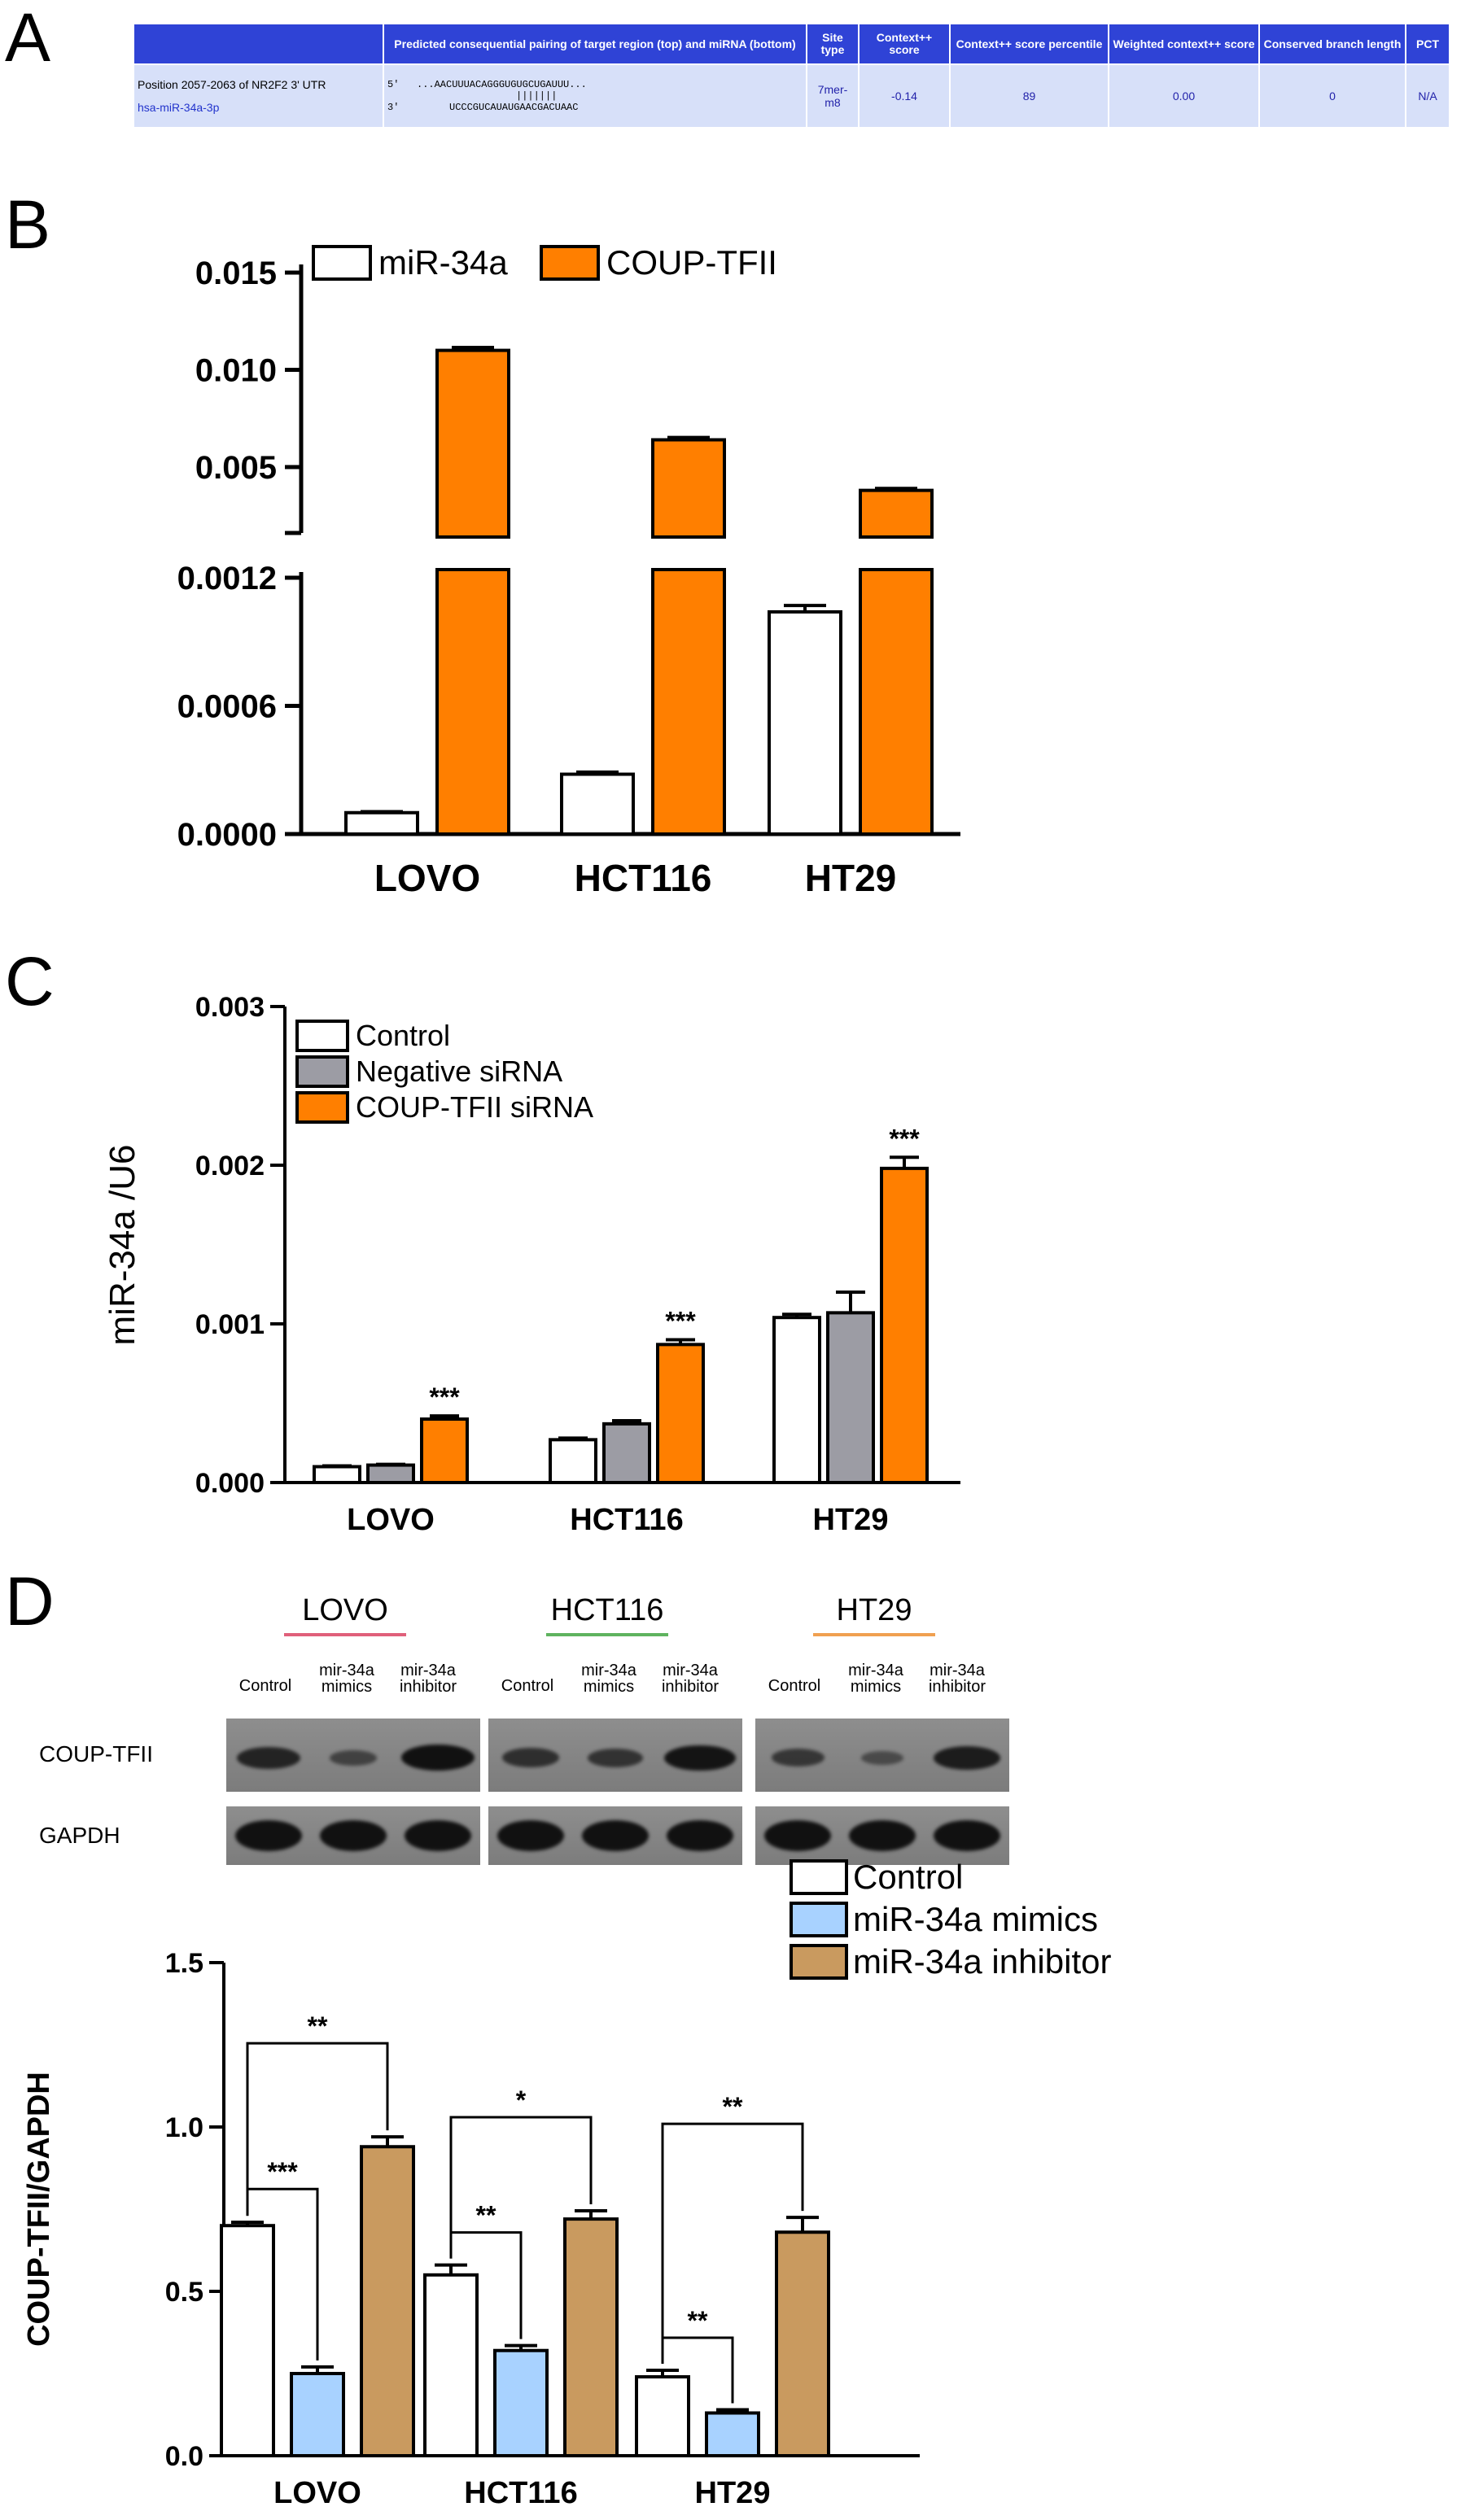 The height and width of the screenshot is (2520, 1461). What do you see at coordinates (28, 38) in the screenshot?
I see `panel-letter-a: A` at bounding box center [28, 38].